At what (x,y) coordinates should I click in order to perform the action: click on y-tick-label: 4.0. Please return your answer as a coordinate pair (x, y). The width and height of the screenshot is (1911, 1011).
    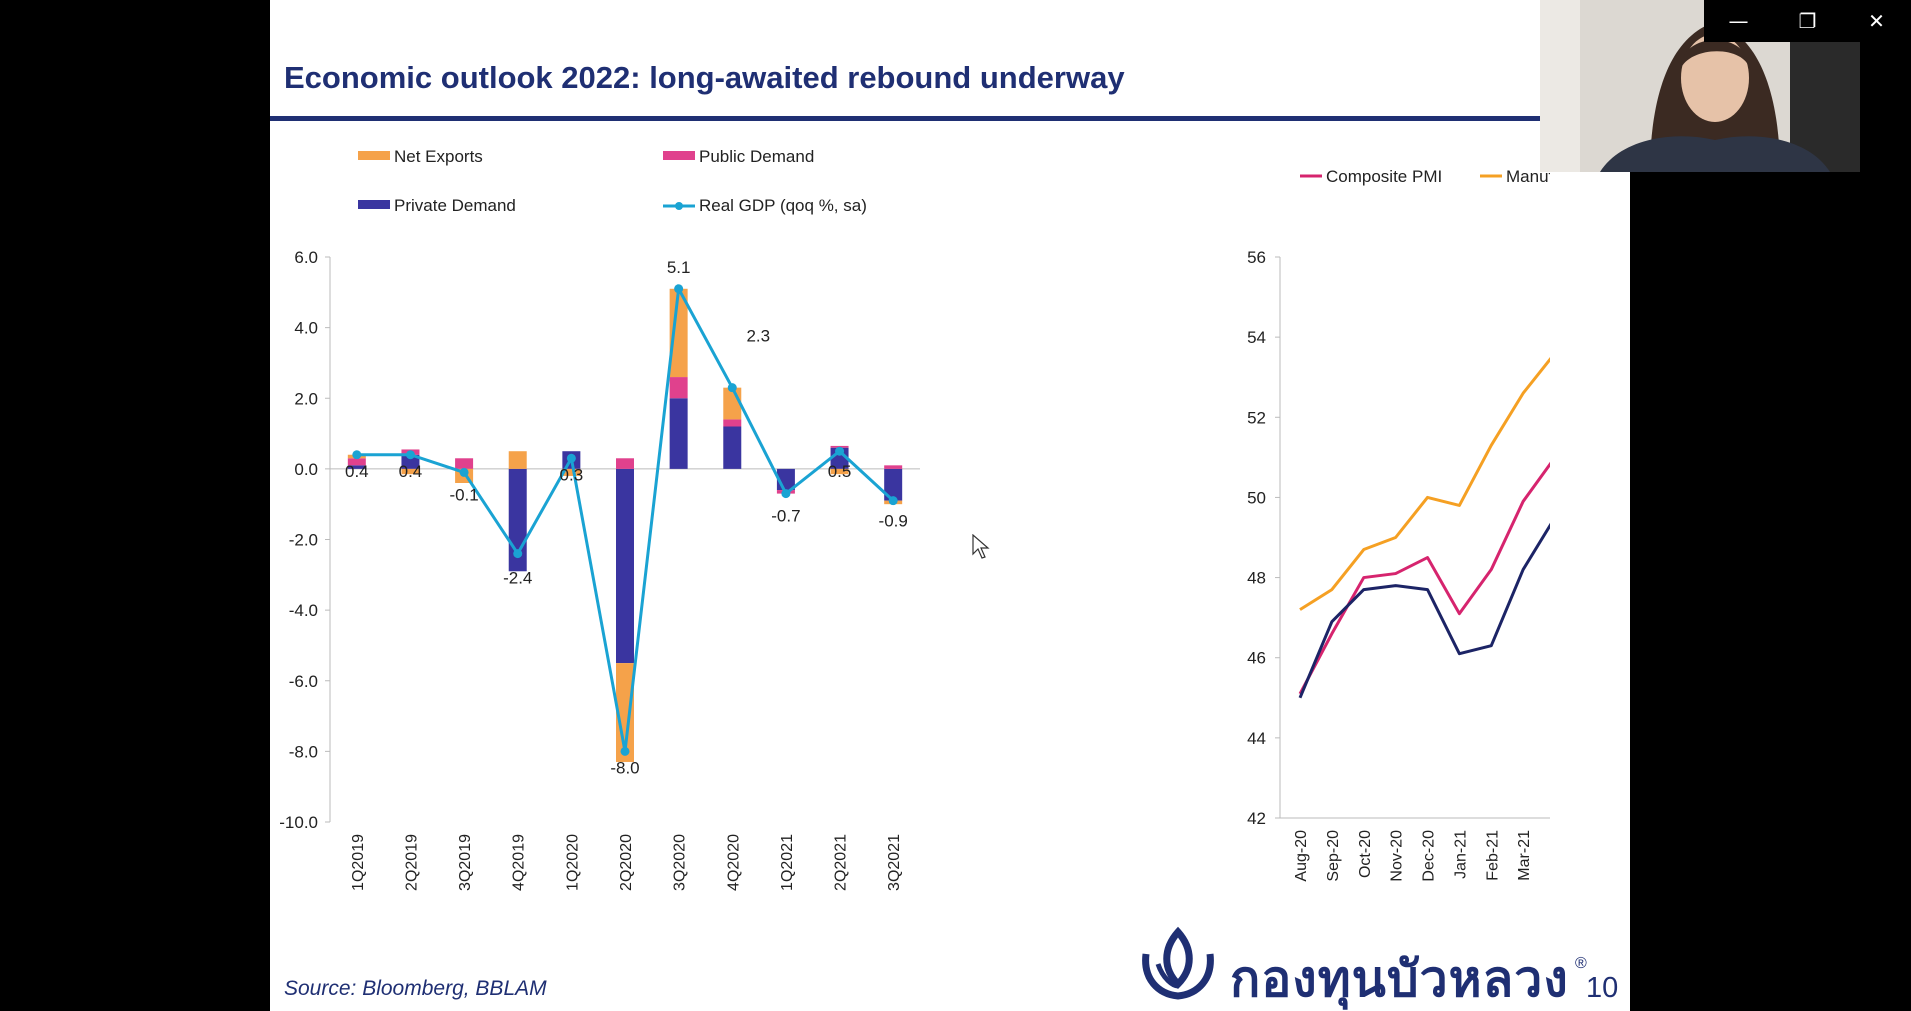
    Looking at the image, I should click on (306, 328).